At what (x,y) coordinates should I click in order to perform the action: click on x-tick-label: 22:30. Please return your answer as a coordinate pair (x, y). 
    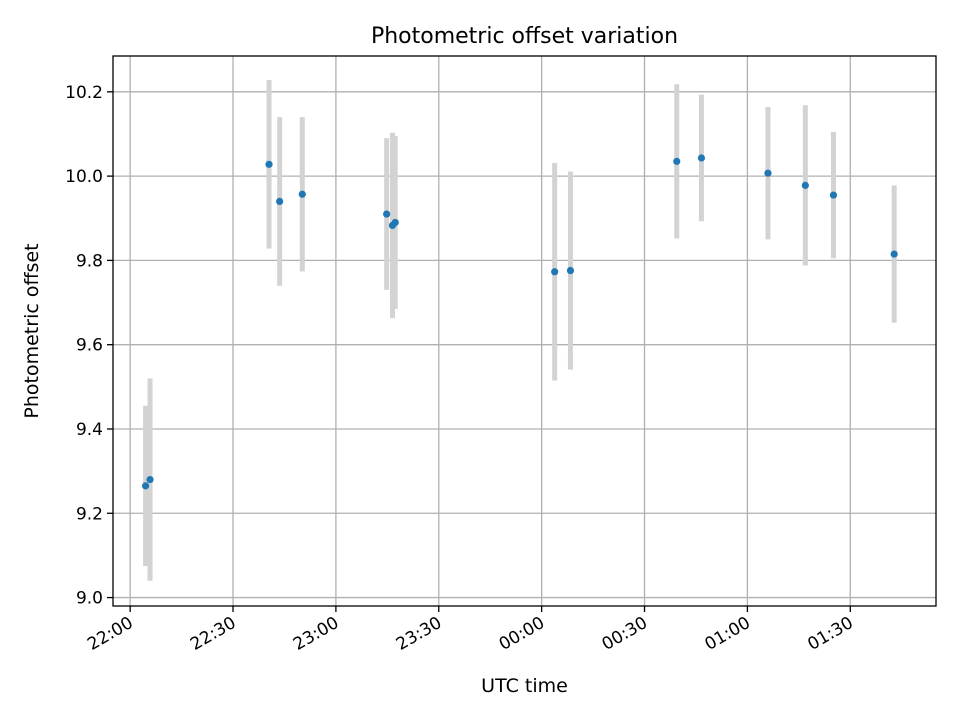
    Looking at the image, I should click on (213, 634).